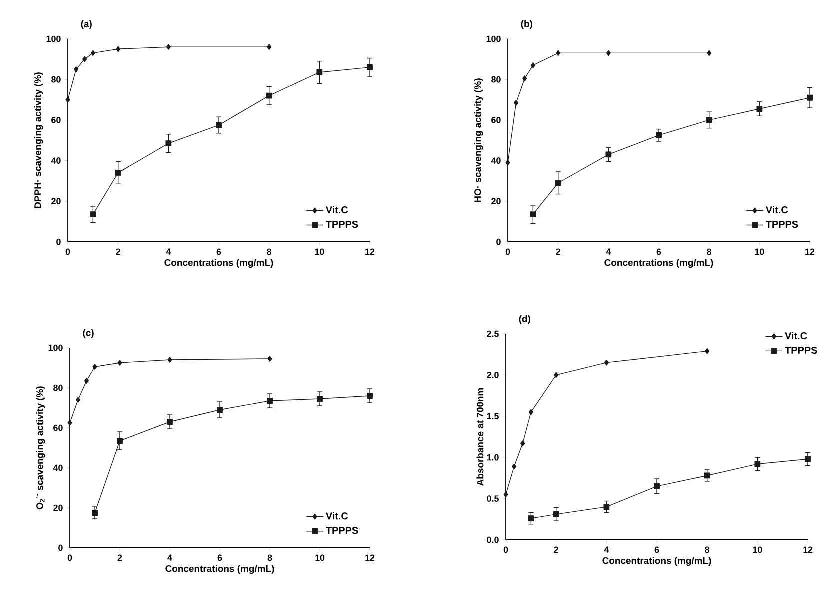  Describe the element at coordinates (524, 319) in the screenshot. I see `chart-title: (d)` at that location.